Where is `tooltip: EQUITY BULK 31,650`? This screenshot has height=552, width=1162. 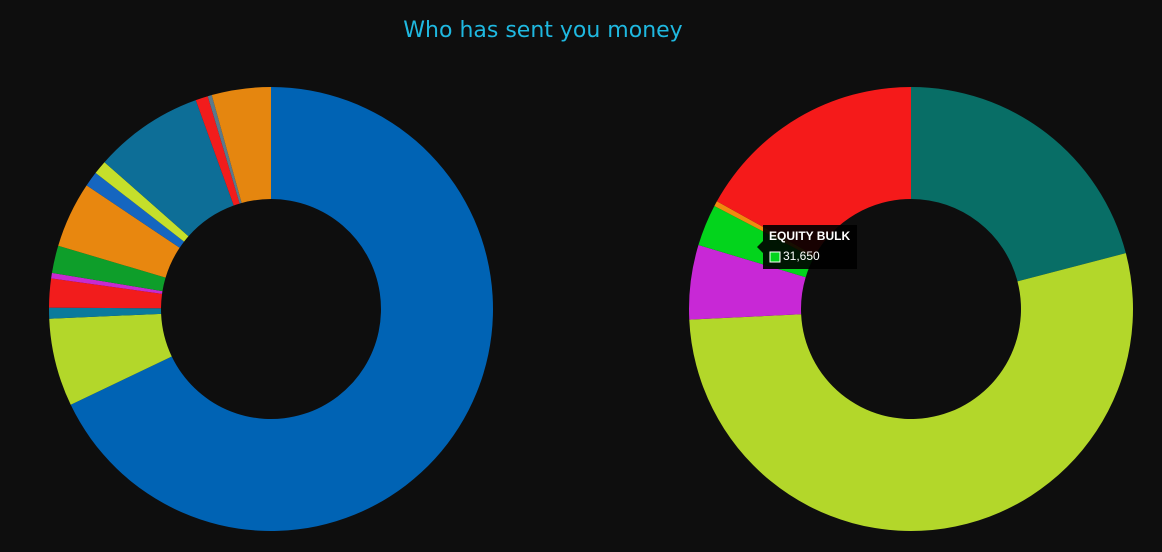
tooltip: EQUITY BULK 31,650 is located at coordinates (807, 247).